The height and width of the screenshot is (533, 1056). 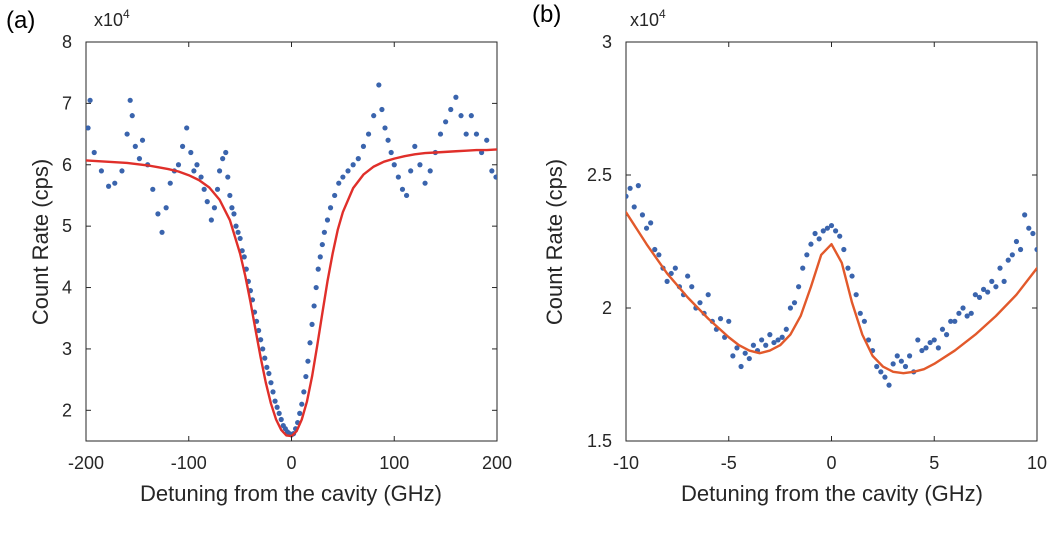 What do you see at coordinates (599, 441) in the screenshot?
I see `panel-b-y-tick-label: 1.5` at bounding box center [599, 441].